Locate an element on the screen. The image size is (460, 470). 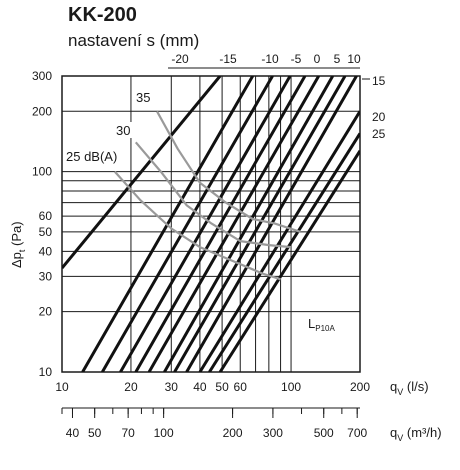
y-tick-label: 10 is located at coordinates (46, 372).